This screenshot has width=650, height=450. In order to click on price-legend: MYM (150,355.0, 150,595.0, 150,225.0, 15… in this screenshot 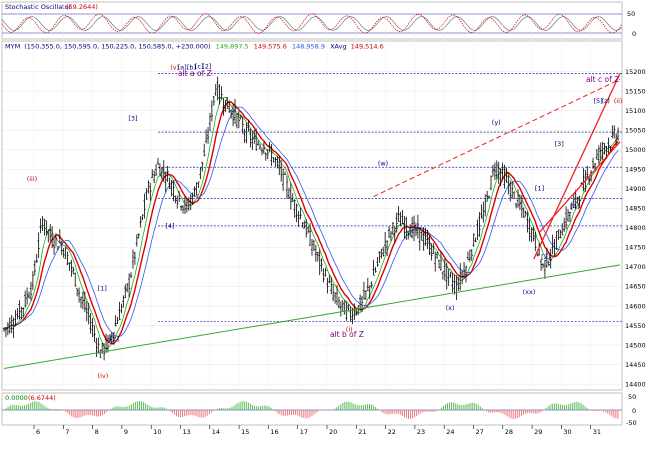, I will do `click(194, 47)`.